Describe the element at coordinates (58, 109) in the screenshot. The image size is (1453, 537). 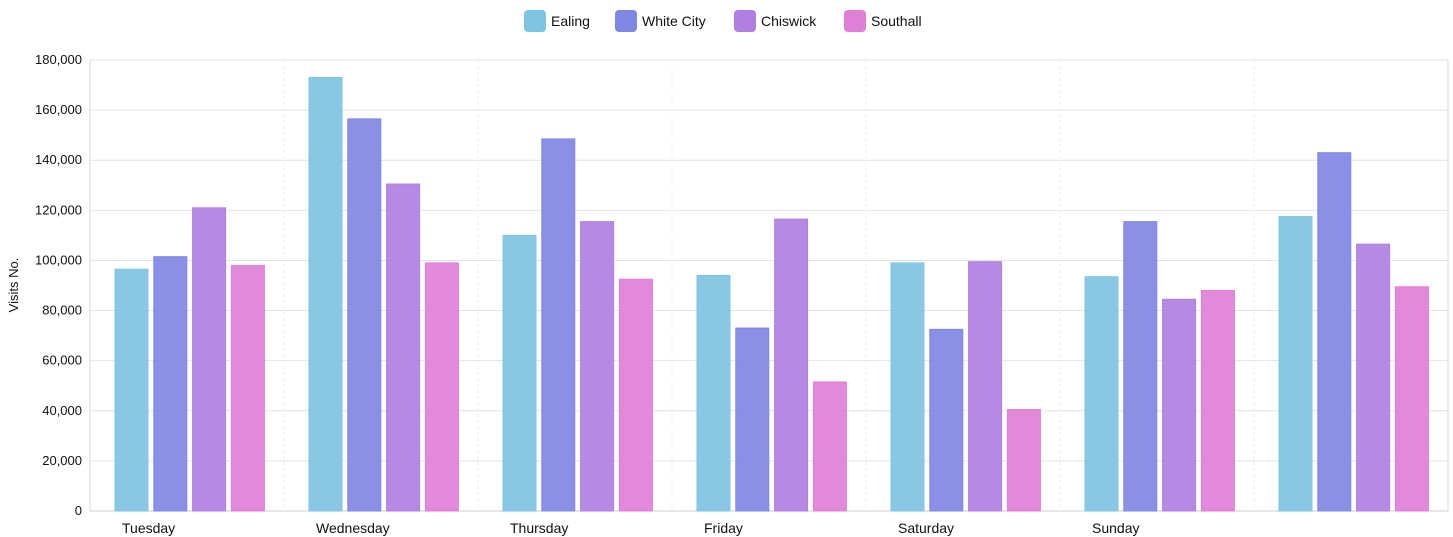
I see `y-tick-label: 160,000` at that location.